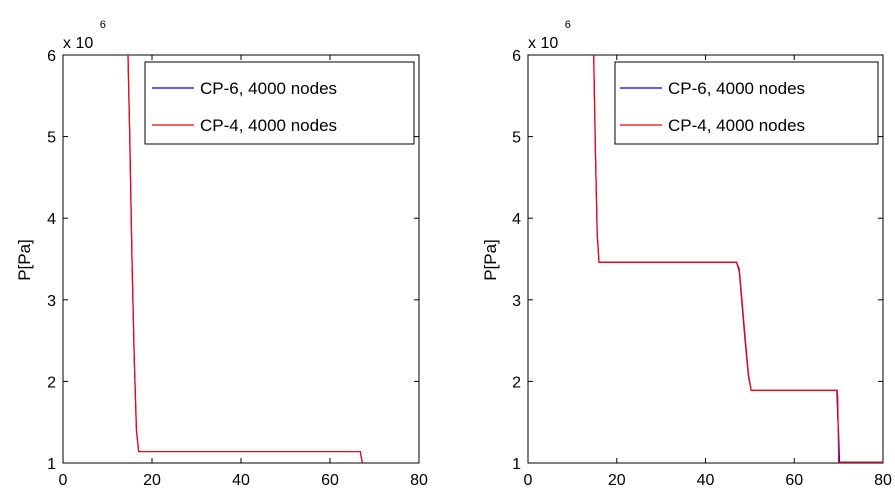 The image size is (895, 502). I want to click on left-y-tick-label-5: 6, so click(51, 56).